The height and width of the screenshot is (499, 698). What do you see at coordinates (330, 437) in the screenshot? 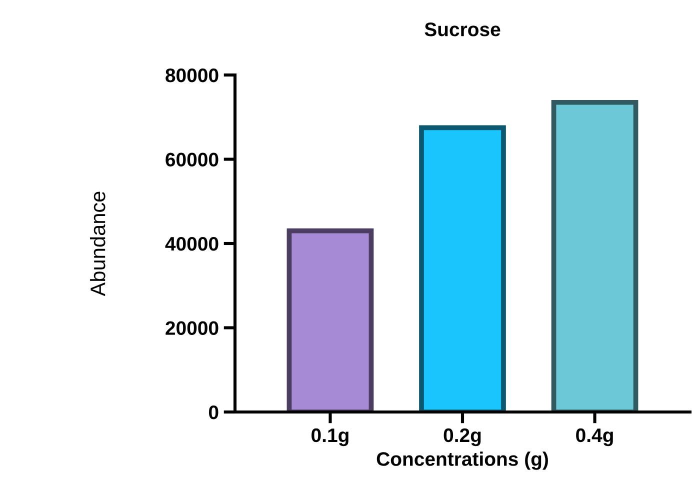
I see `x-tick-label: 0.1g` at bounding box center [330, 437].